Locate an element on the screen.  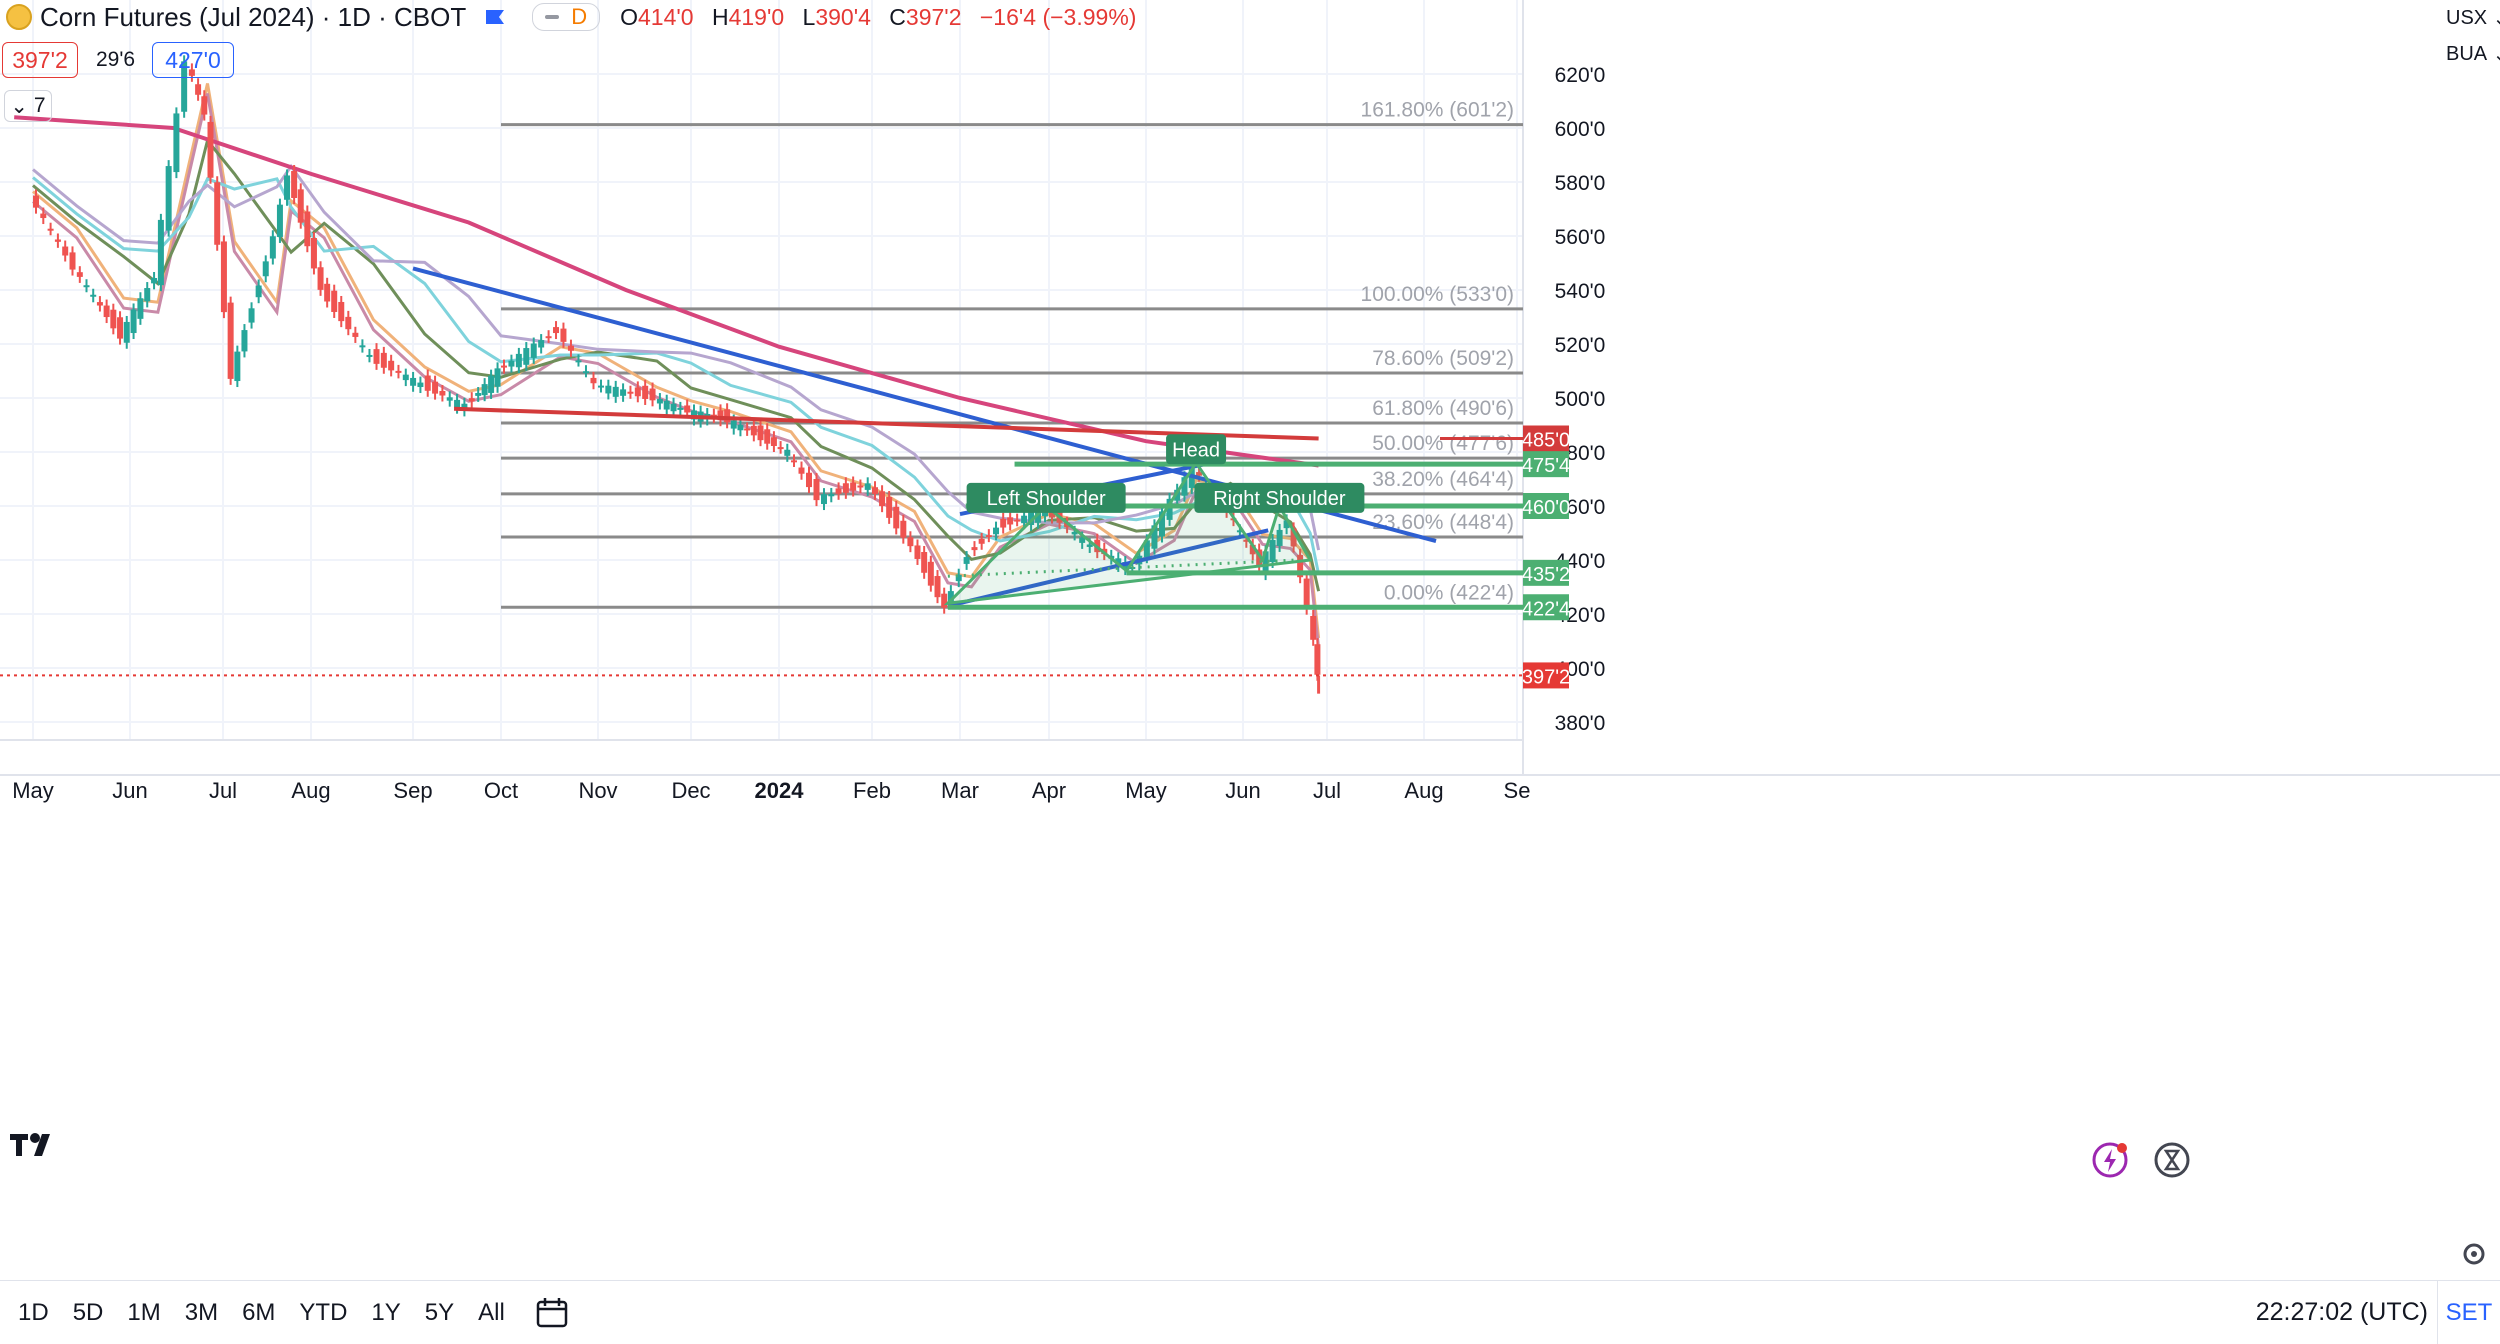
price-tick-label: 560'0 is located at coordinates (1580, 237).